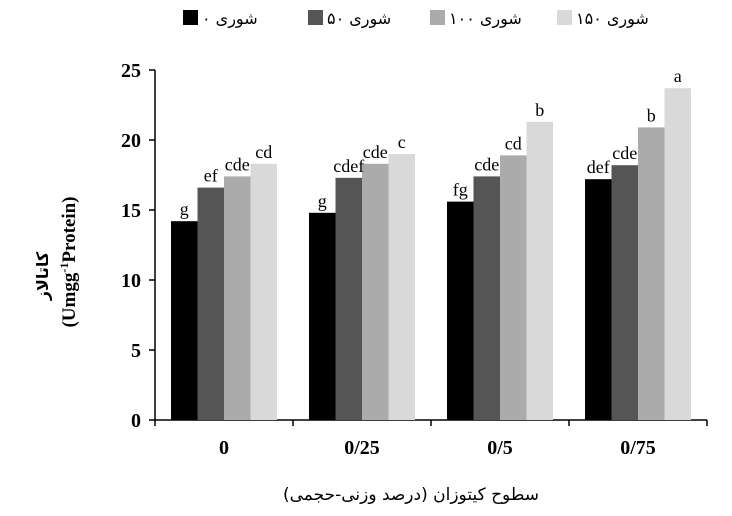 Image resolution: width=732 pixels, height=516 pixels. I want to click on legend: شوری ۰ شوری ۵۰ شوری ۱۰۰ شوری ۱۵۰, so click(416, 19).